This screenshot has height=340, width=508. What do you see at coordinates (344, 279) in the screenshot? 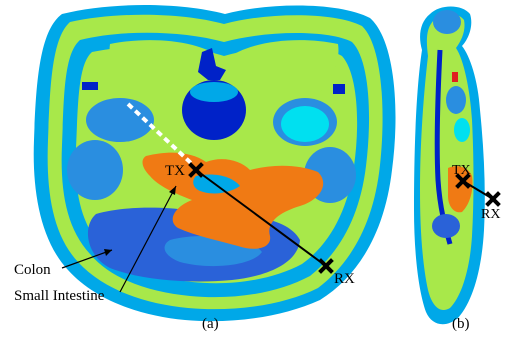
I see `rx-label-a: RX` at bounding box center [344, 279].